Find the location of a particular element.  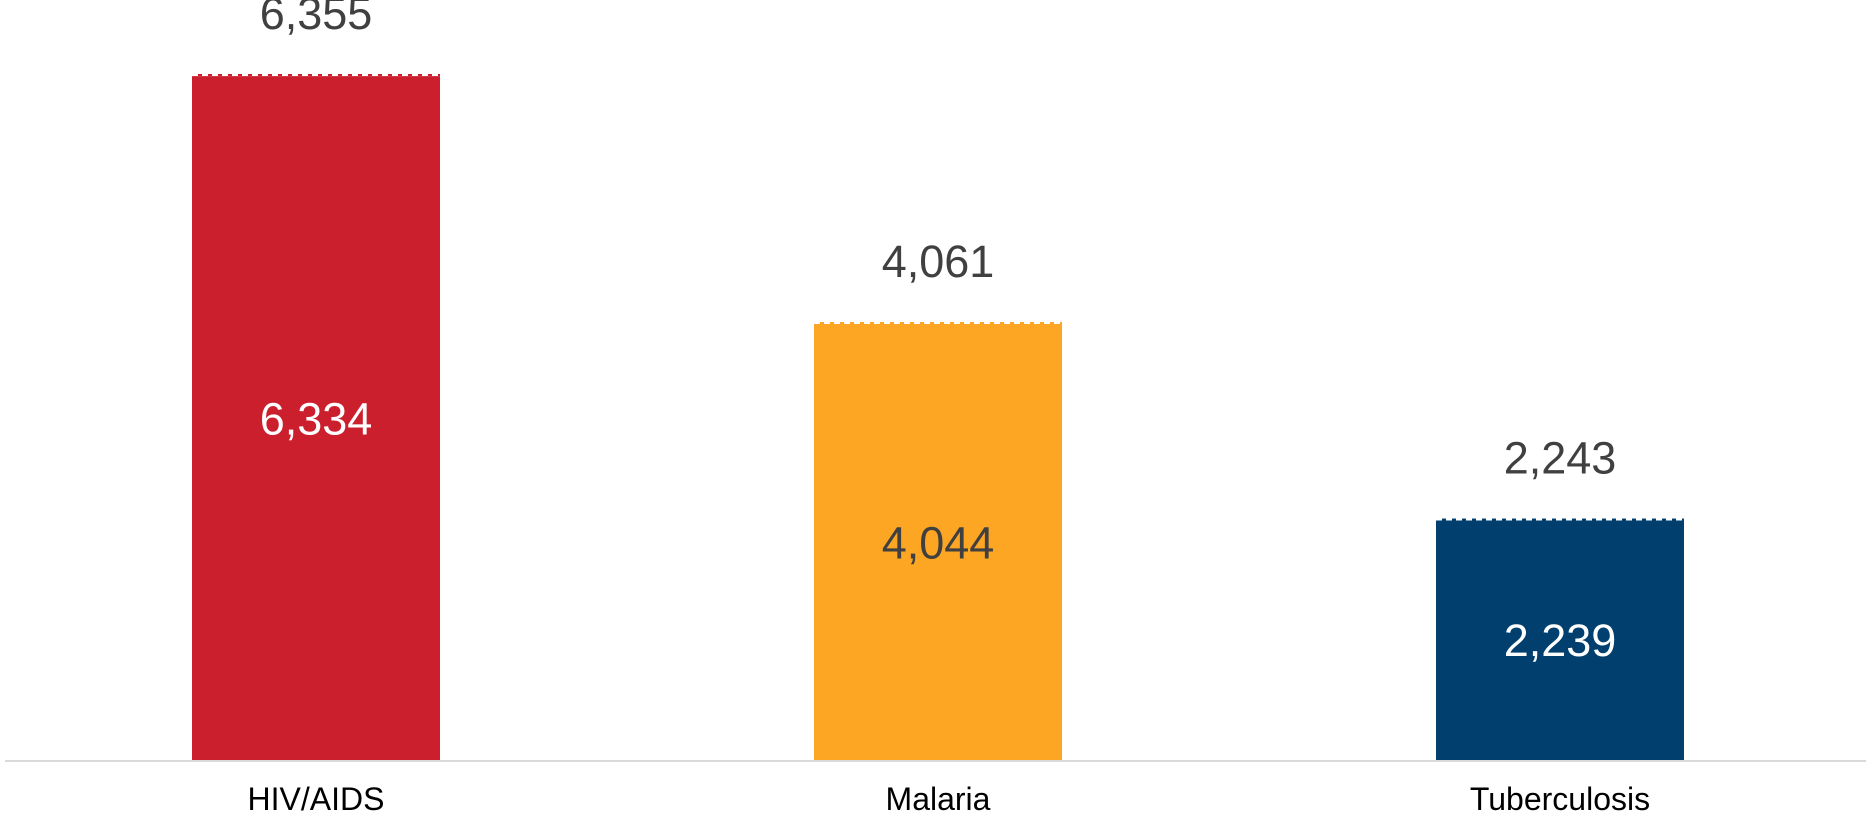

bar-hiv-aids is located at coordinates (316, 418).